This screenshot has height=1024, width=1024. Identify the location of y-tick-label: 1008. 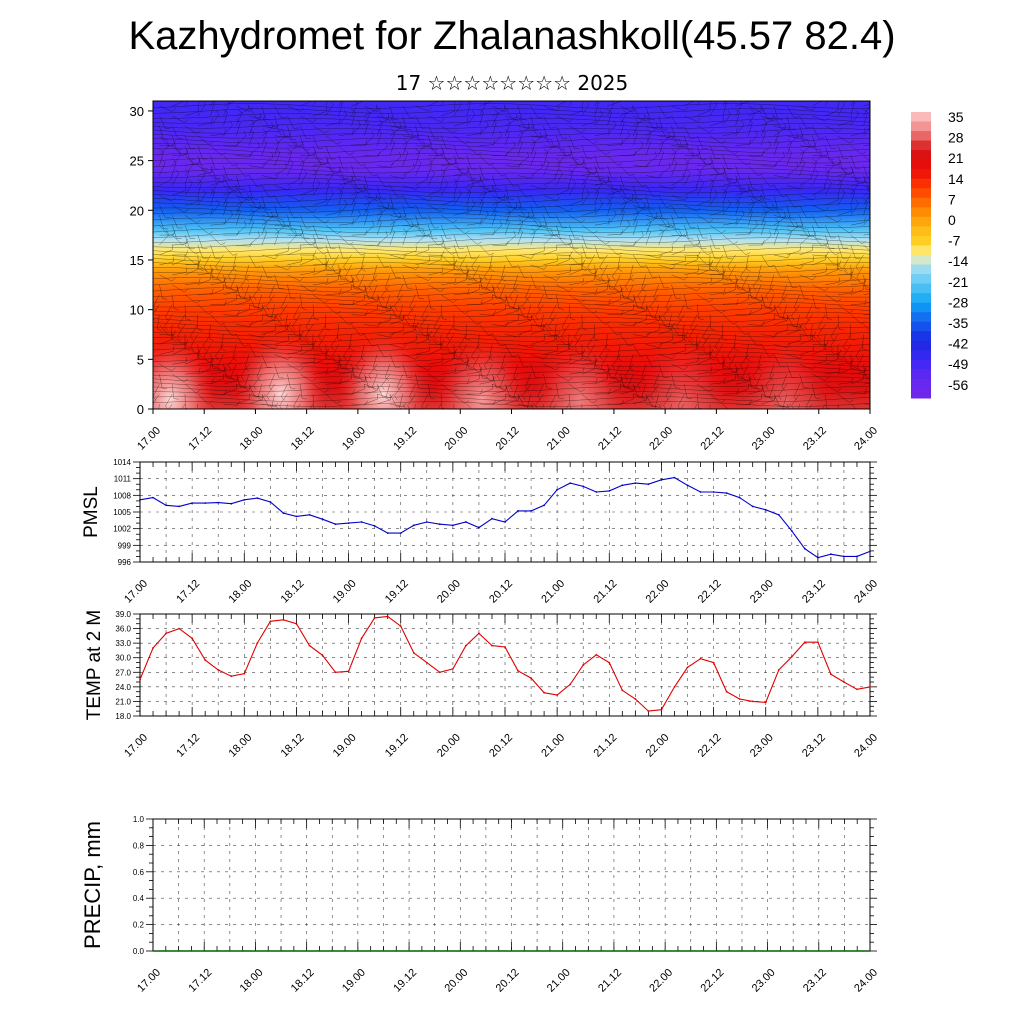
(122, 495).